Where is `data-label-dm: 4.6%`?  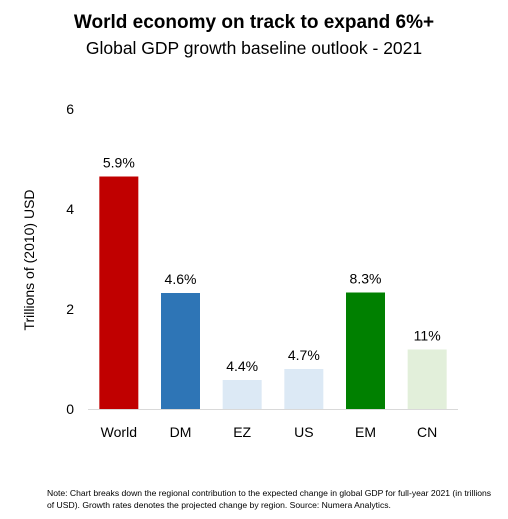 data-label-dm: 4.6% is located at coordinates (181, 279).